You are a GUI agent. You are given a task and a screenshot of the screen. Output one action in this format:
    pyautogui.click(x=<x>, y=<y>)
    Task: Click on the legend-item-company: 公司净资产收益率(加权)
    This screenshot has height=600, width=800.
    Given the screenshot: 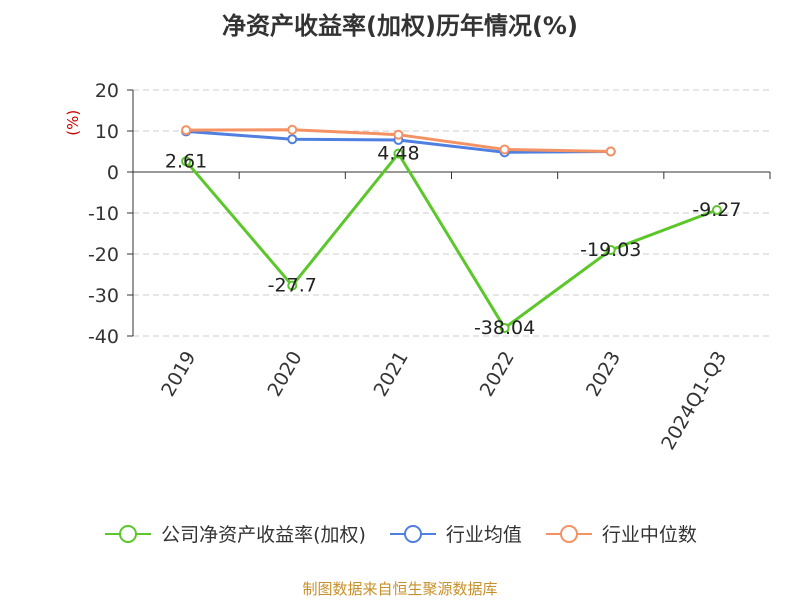 What is the action you would take?
    pyautogui.click(x=234, y=533)
    